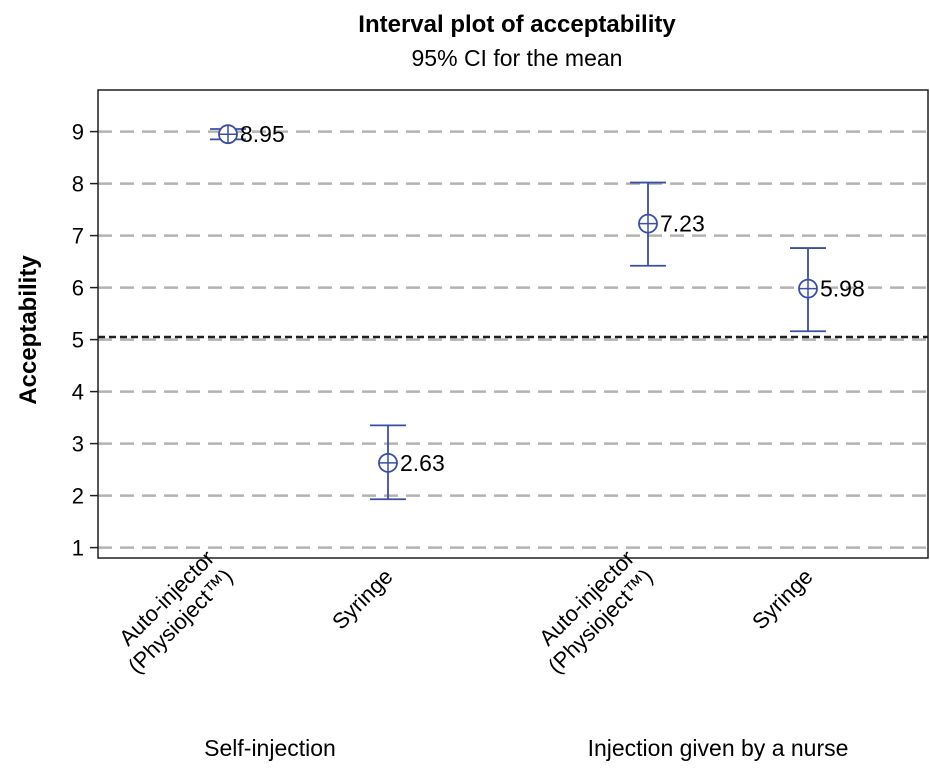 This screenshot has width=930, height=768. What do you see at coordinates (270, 748) in the screenshot?
I see `x-group-label: Self-injection` at bounding box center [270, 748].